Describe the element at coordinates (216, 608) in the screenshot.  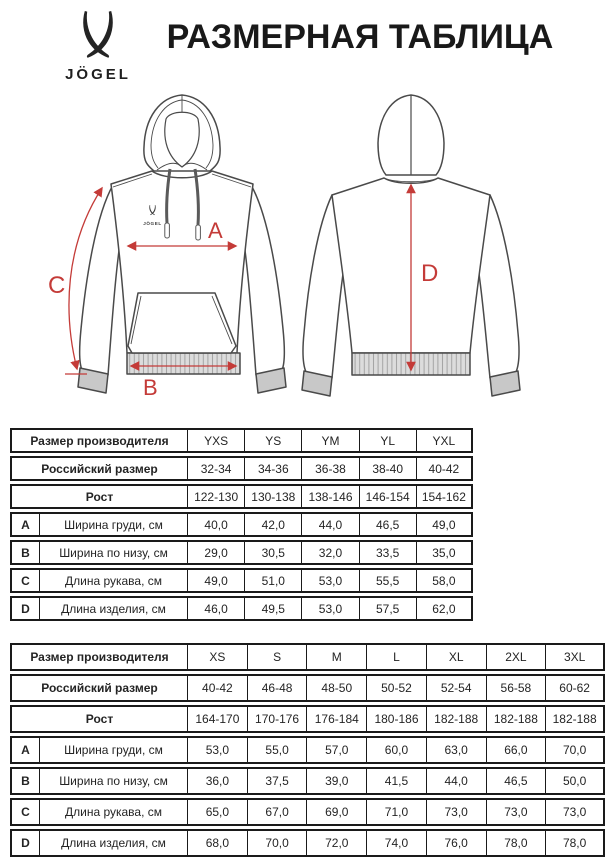
I see `size-value-cell: 46,0` at that location.